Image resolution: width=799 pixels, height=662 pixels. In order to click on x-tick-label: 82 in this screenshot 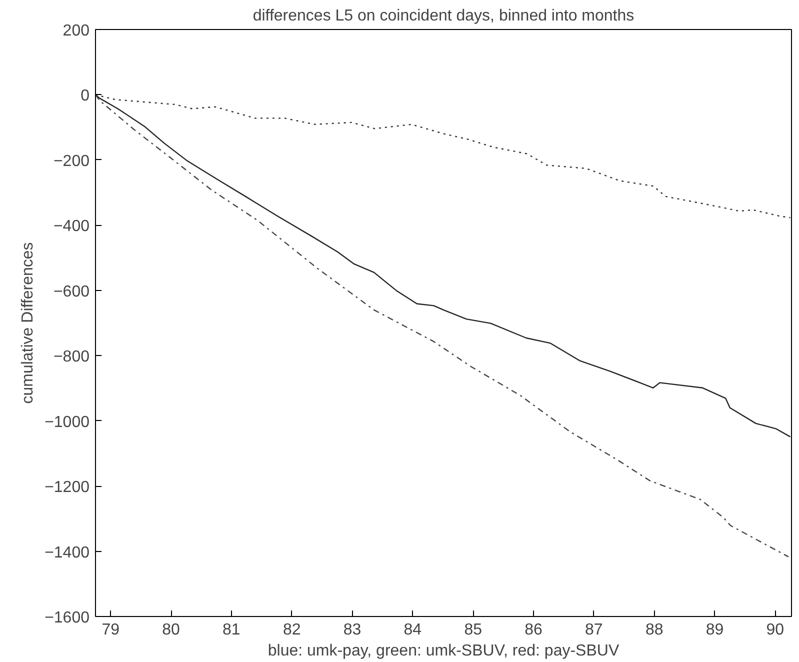, I will do `click(291, 630)`.